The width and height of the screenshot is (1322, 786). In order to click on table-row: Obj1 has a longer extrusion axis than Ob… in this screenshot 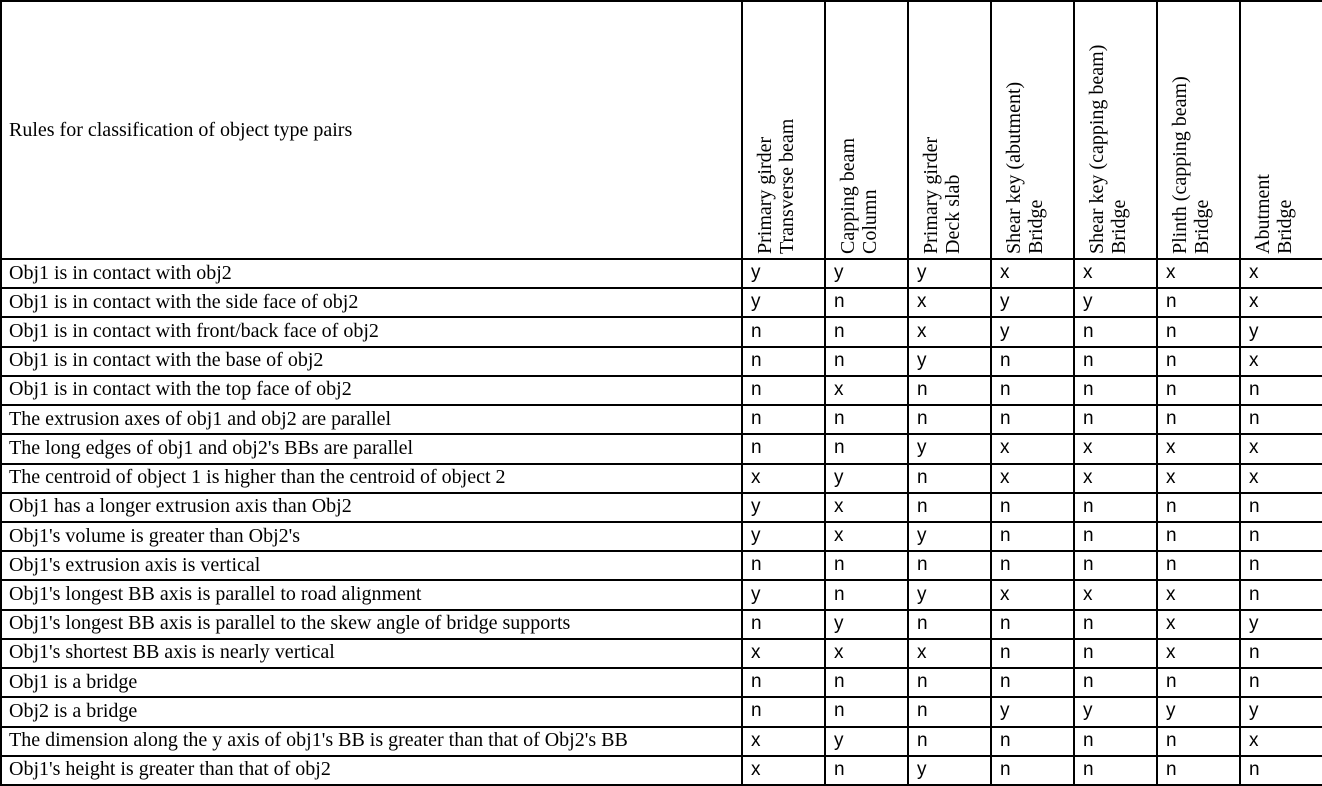, I will do `click(661, 507)`.